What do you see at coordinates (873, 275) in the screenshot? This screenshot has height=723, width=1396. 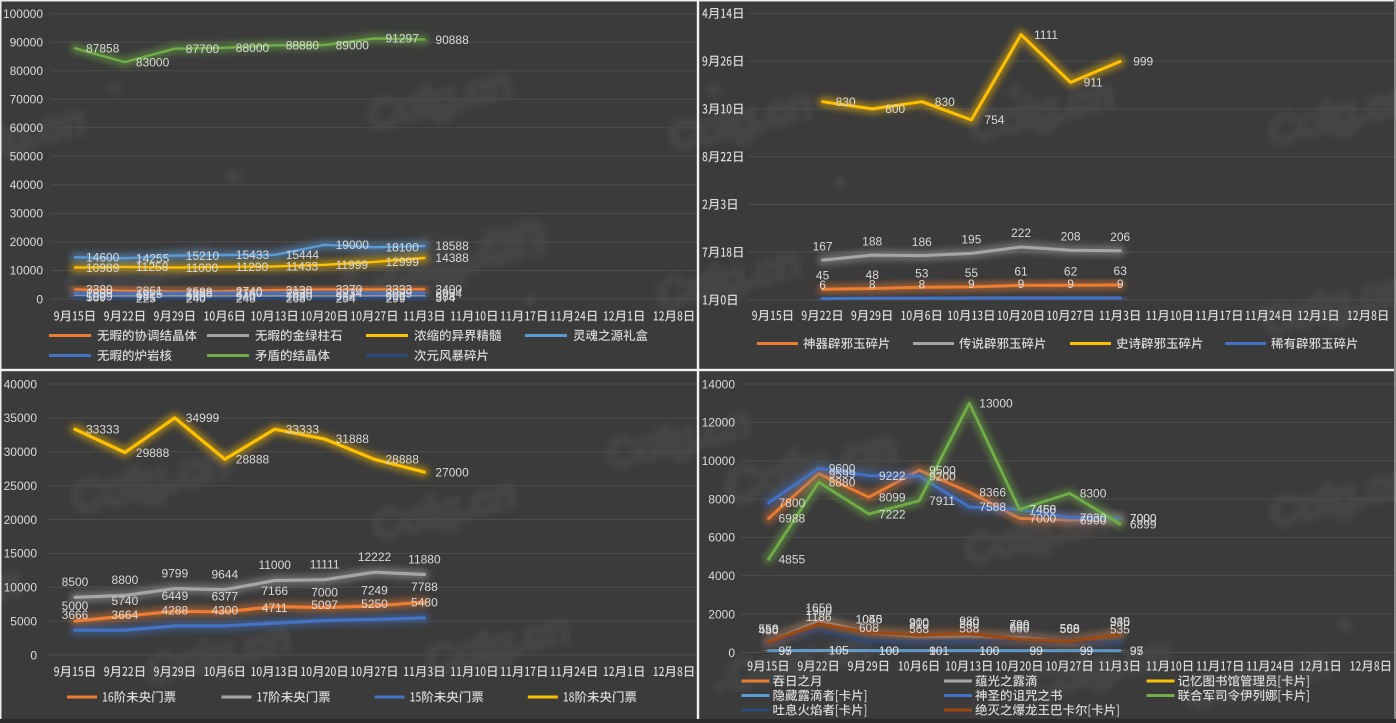 I see `svg-text: 48` at bounding box center [873, 275].